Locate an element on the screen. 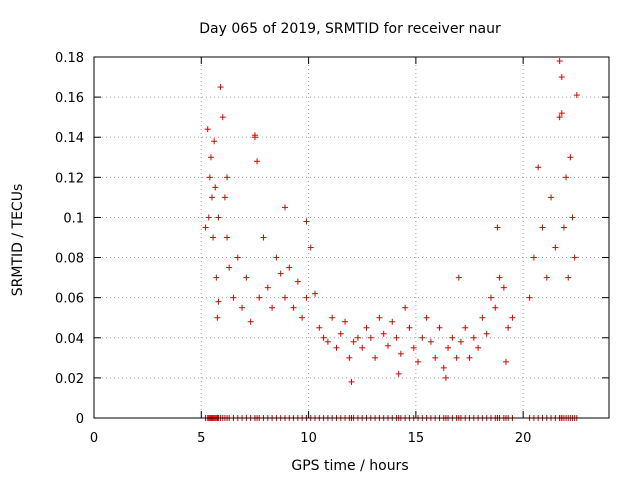 The height and width of the screenshot is (480, 640). y-axis-label: SRMTID / TECUs is located at coordinates (18, 240).